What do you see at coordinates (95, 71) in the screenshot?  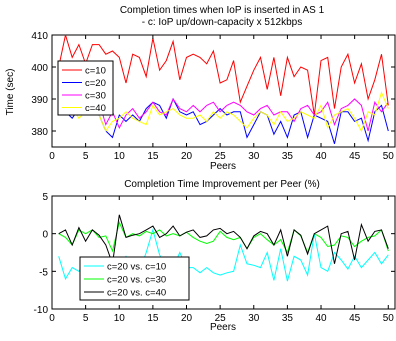 I see `legend-label: c=10` at bounding box center [95, 71].